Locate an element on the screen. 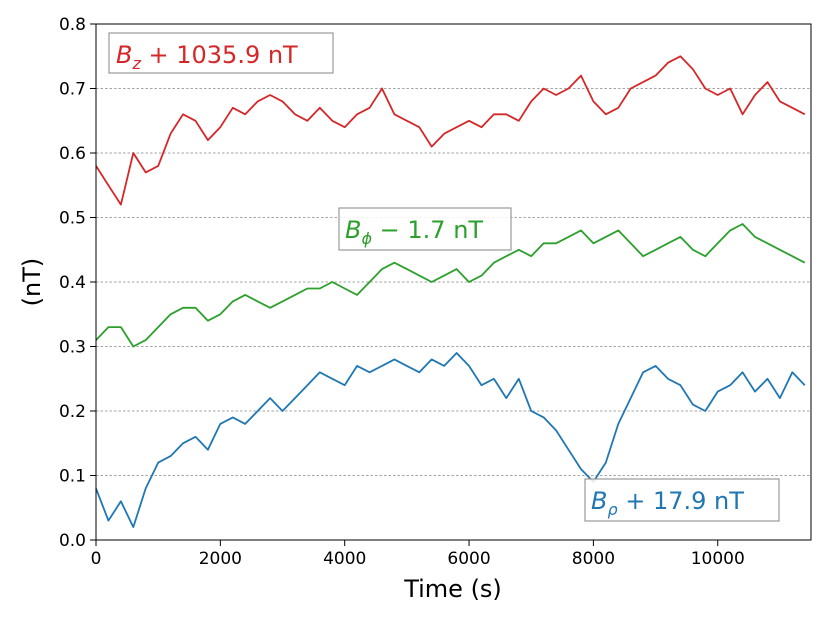 The height and width of the screenshot is (623, 830). series-label-text: Bϕ − 1.7 nT is located at coordinates (414, 232).